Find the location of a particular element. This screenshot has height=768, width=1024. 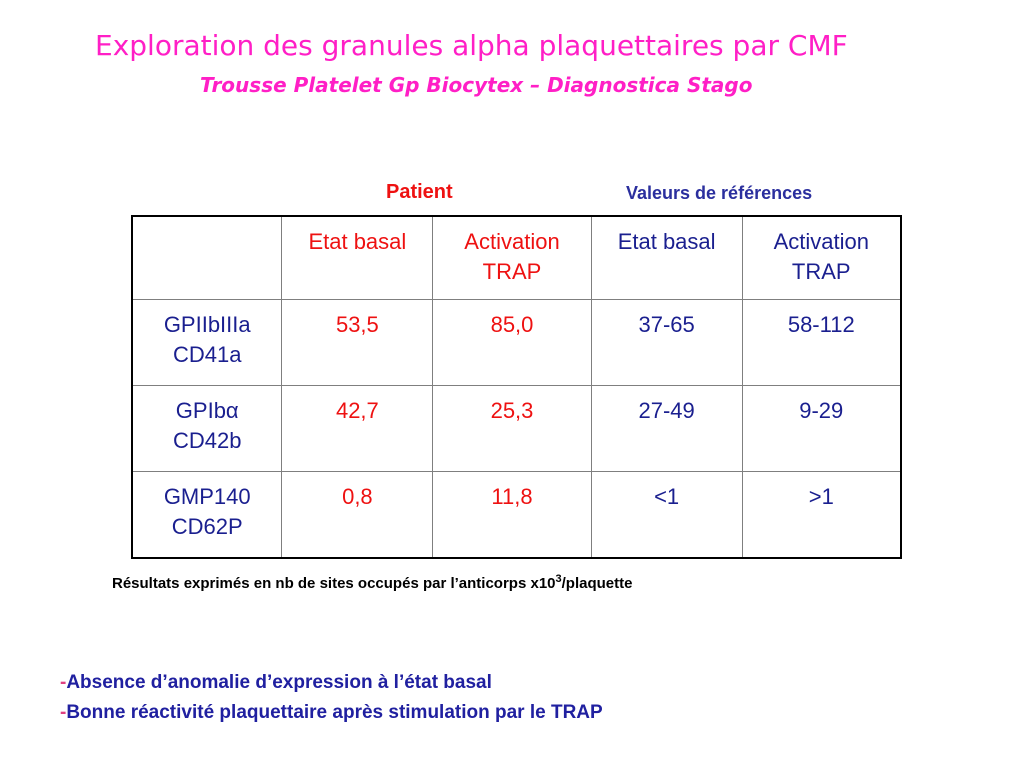

patient-basal-value: 42,7 is located at coordinates (357, 428).